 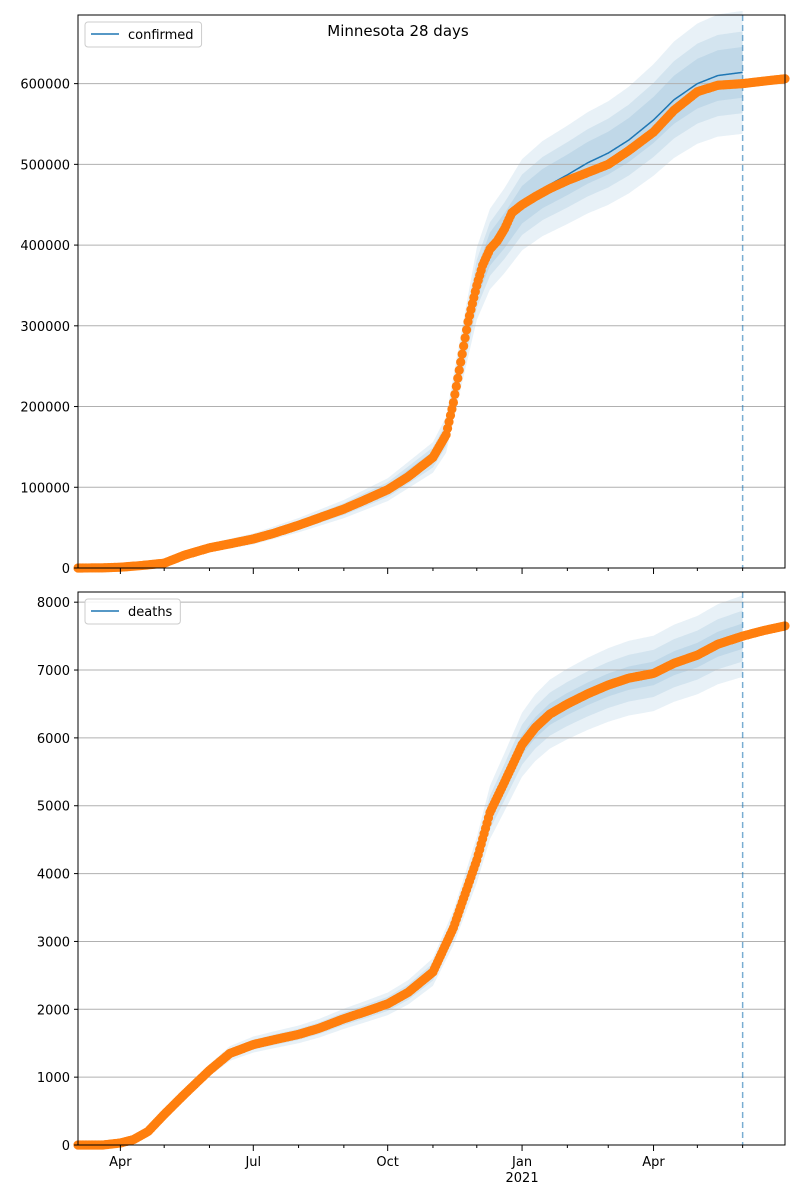 I want to click on x-year-label: 2021, so click(x=522, y=1178).